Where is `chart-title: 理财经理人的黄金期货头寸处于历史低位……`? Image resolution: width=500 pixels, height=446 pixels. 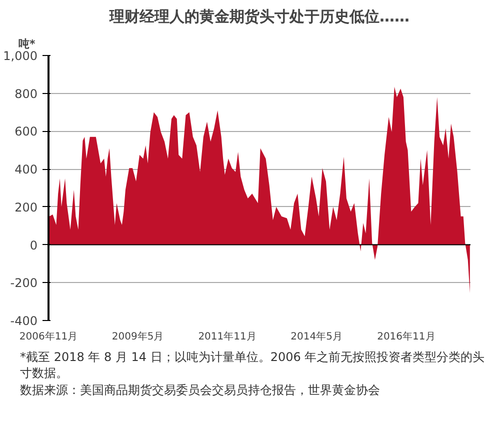 chart-title: 理财经理人的黄金期货头寸处于历史低位…… is located at coordinates (259, 17).